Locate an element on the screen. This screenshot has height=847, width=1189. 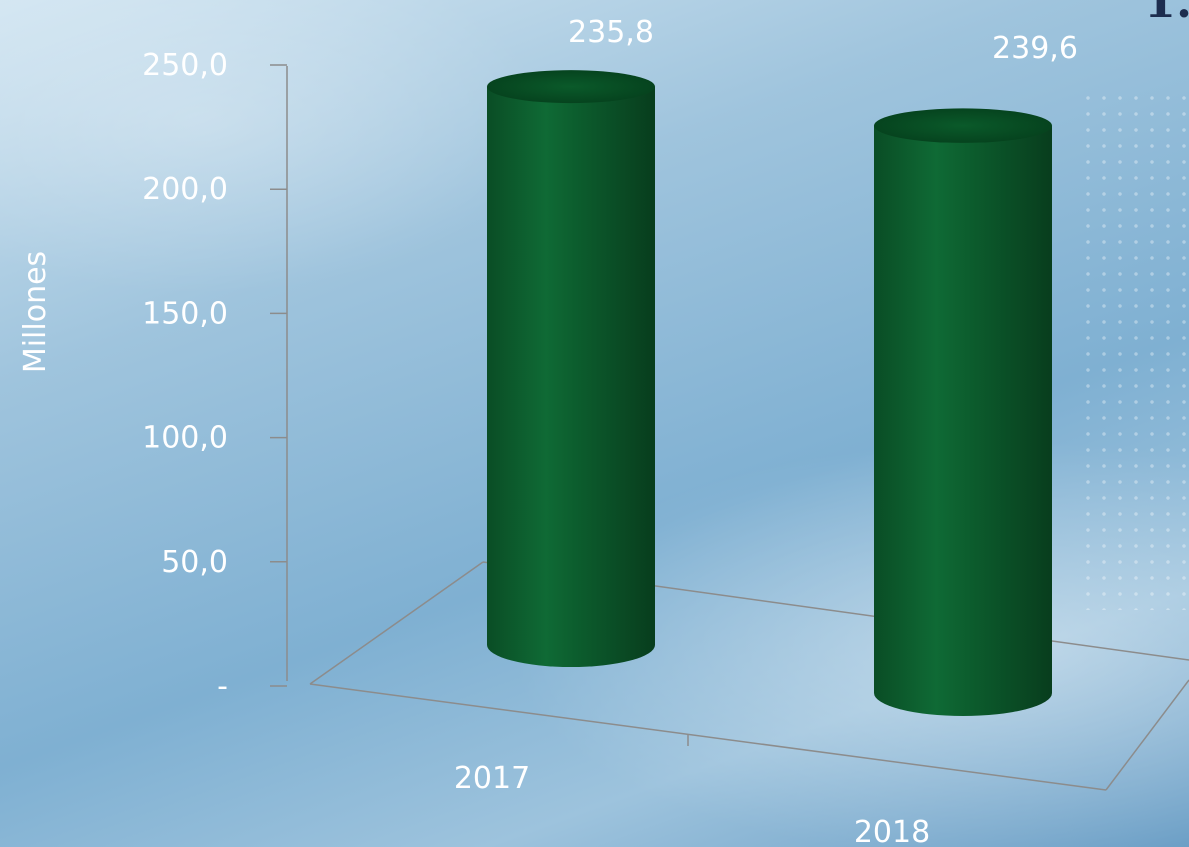
y-tick-label: 150,0 is located at coordinates (185, 313).